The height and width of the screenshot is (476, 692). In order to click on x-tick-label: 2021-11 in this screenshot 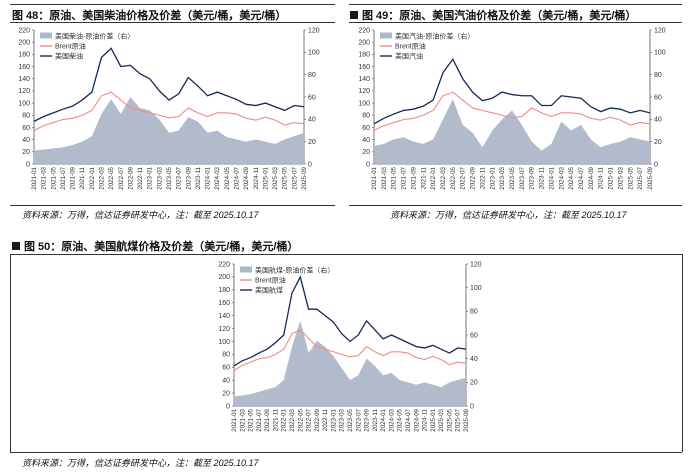, I will do `click(82, 177)`.